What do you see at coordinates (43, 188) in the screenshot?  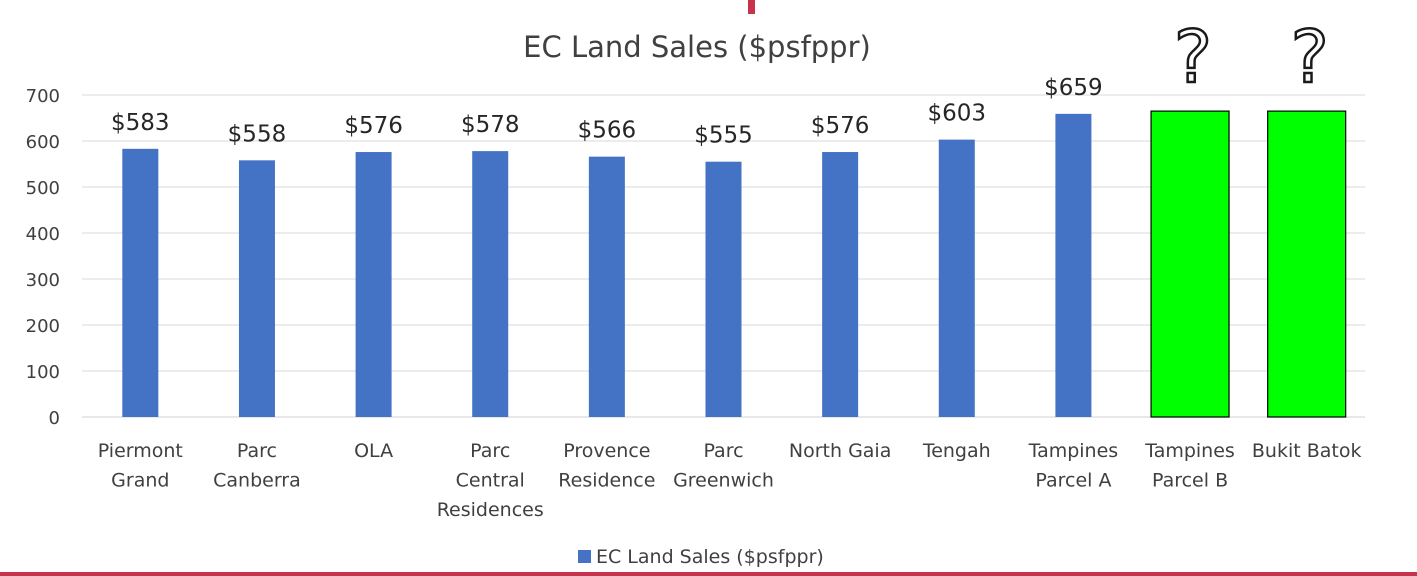 I see `y-tick-label: 500` at bounding box center [43, 188].